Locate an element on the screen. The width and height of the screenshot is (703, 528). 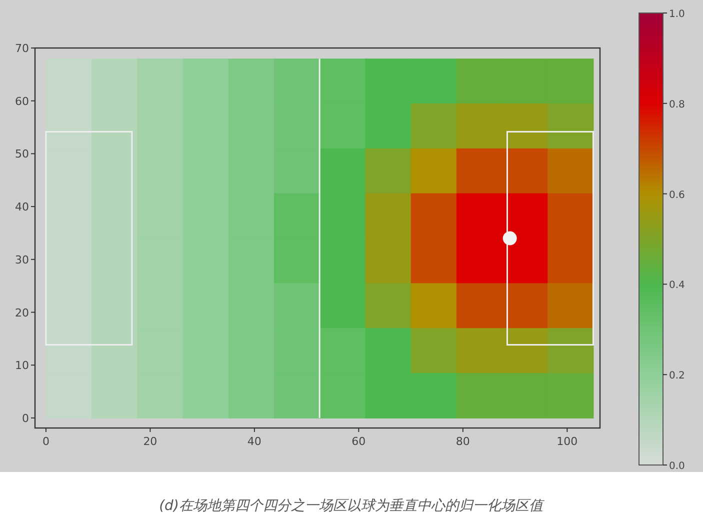
y-tick-label: 0 is located at coordinates (25, 418).